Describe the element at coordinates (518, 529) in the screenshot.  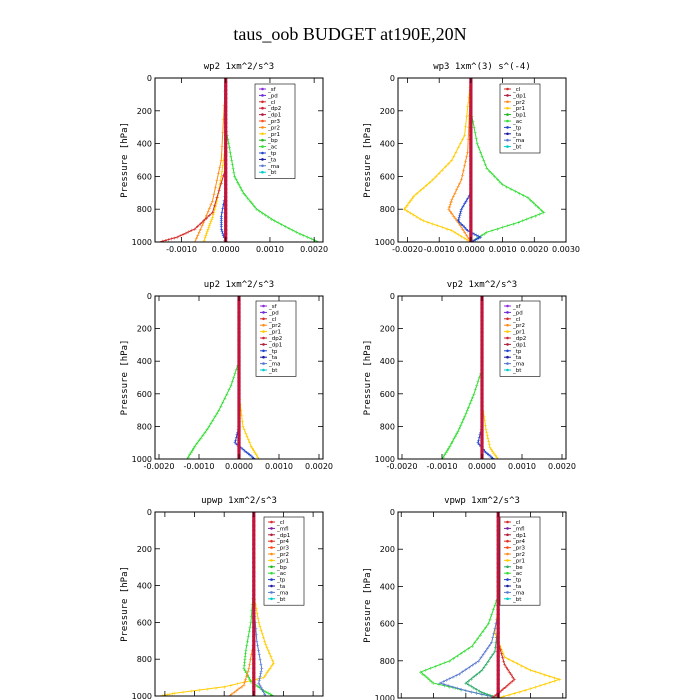
I see `legend-entry: _mfl` at that location.